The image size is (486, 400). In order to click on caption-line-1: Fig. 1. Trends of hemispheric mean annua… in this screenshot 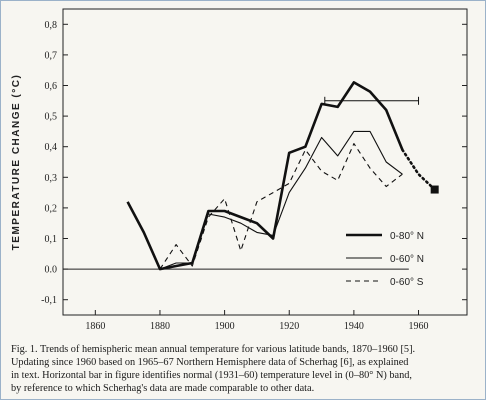, I will do `click(213, 349)`.